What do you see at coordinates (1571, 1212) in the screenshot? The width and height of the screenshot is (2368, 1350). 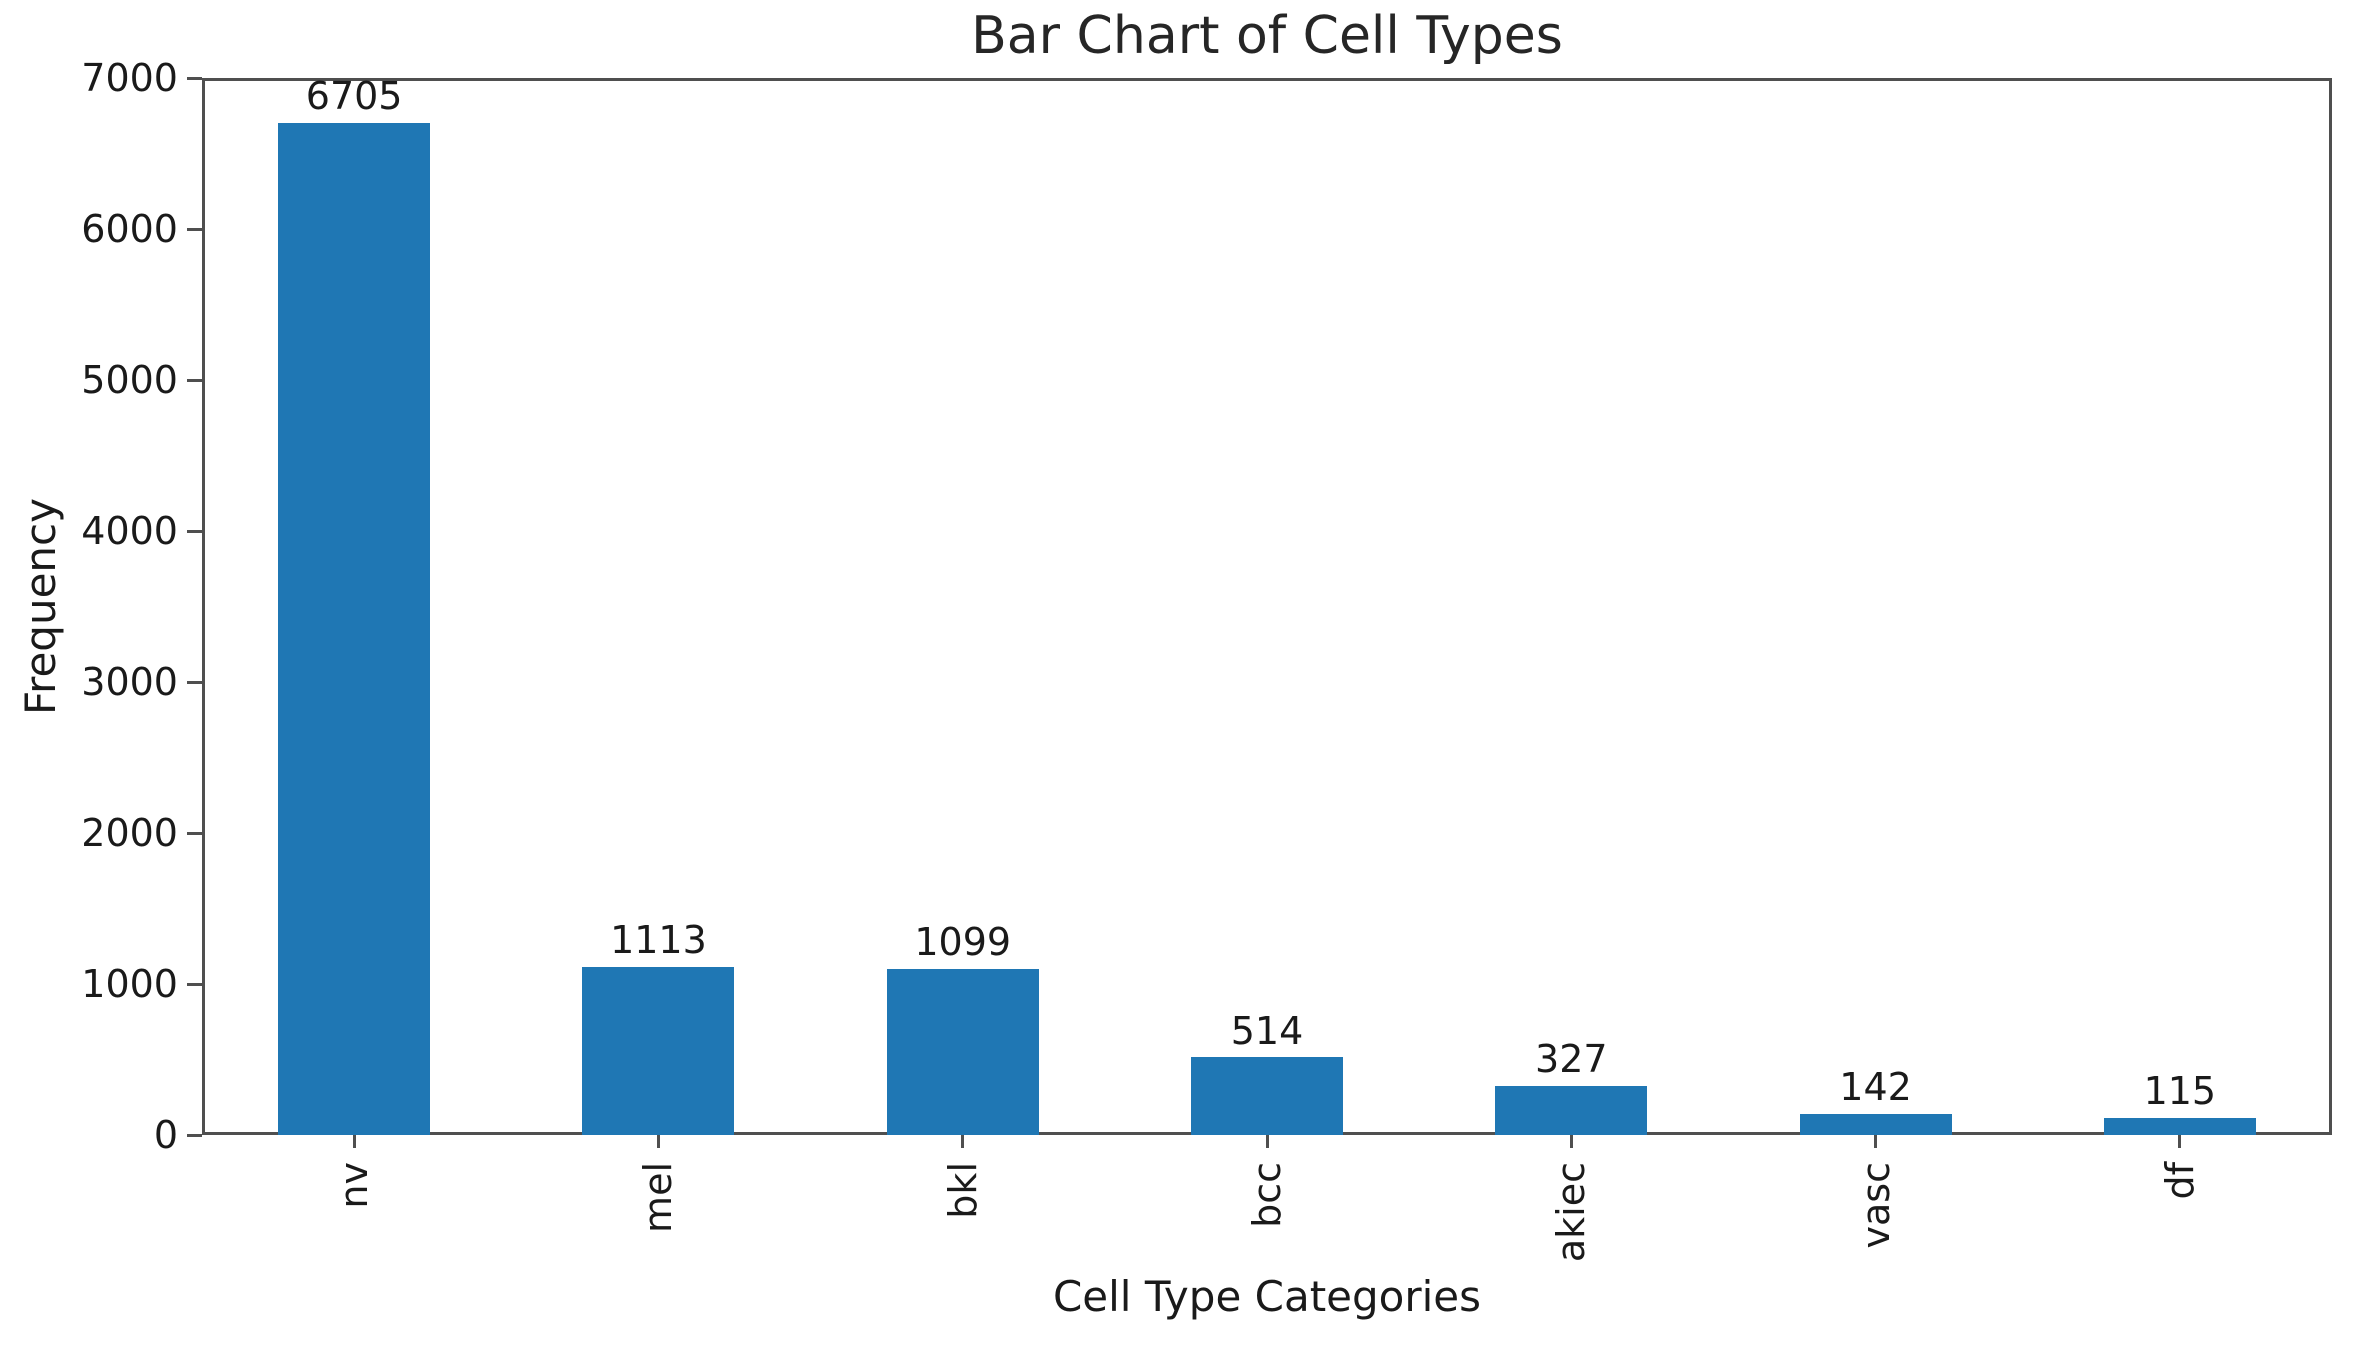 I see `x-tick-label: akiec` at bounding box center [1571, 1212].